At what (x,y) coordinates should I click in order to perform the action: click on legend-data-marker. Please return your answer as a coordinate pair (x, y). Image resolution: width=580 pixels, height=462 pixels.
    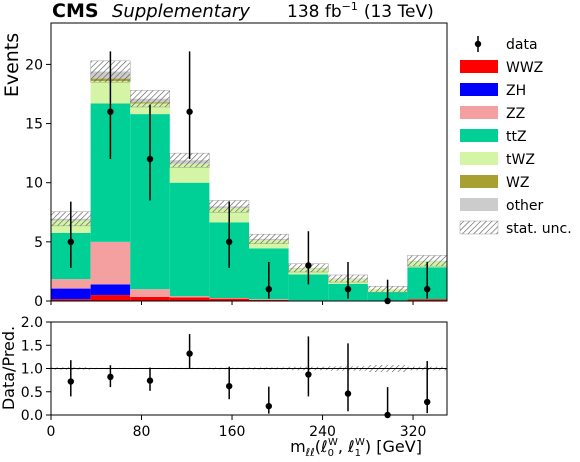
    Looking at the image, I should click on (478, 44).